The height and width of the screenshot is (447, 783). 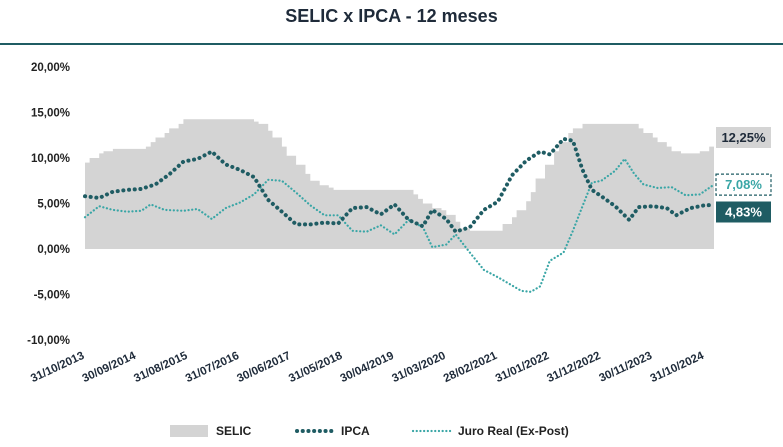 What do you see at coordinates (678, 367) in the screenshot?
I see `x-tick-label: 31/10/2024` at bounding box center [678, 367].